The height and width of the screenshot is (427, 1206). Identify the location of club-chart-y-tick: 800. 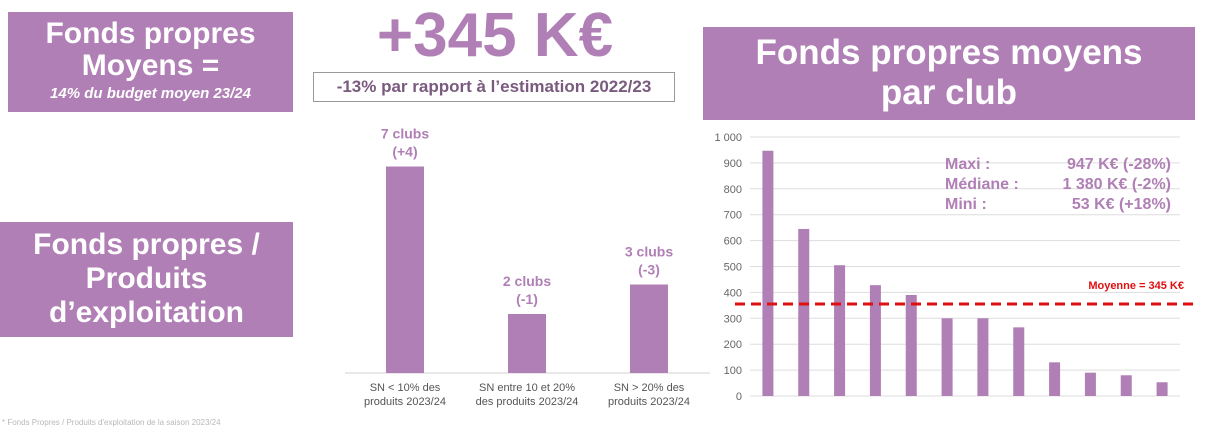
(733, 190).